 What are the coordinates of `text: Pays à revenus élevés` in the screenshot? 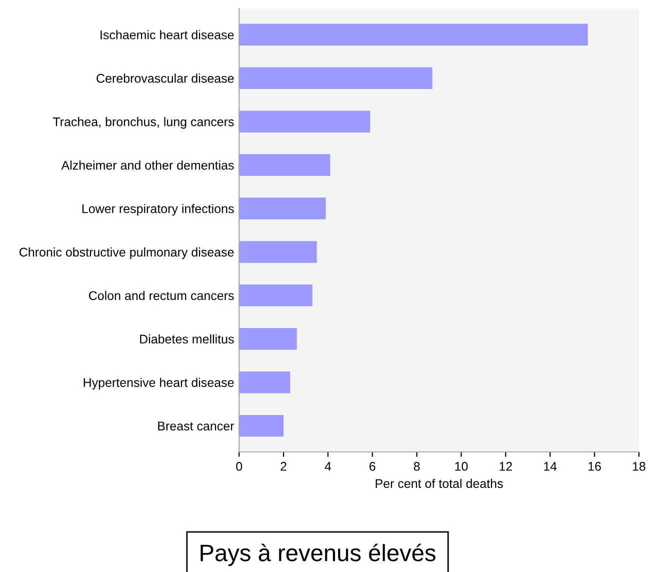 It's located at (318, 555).